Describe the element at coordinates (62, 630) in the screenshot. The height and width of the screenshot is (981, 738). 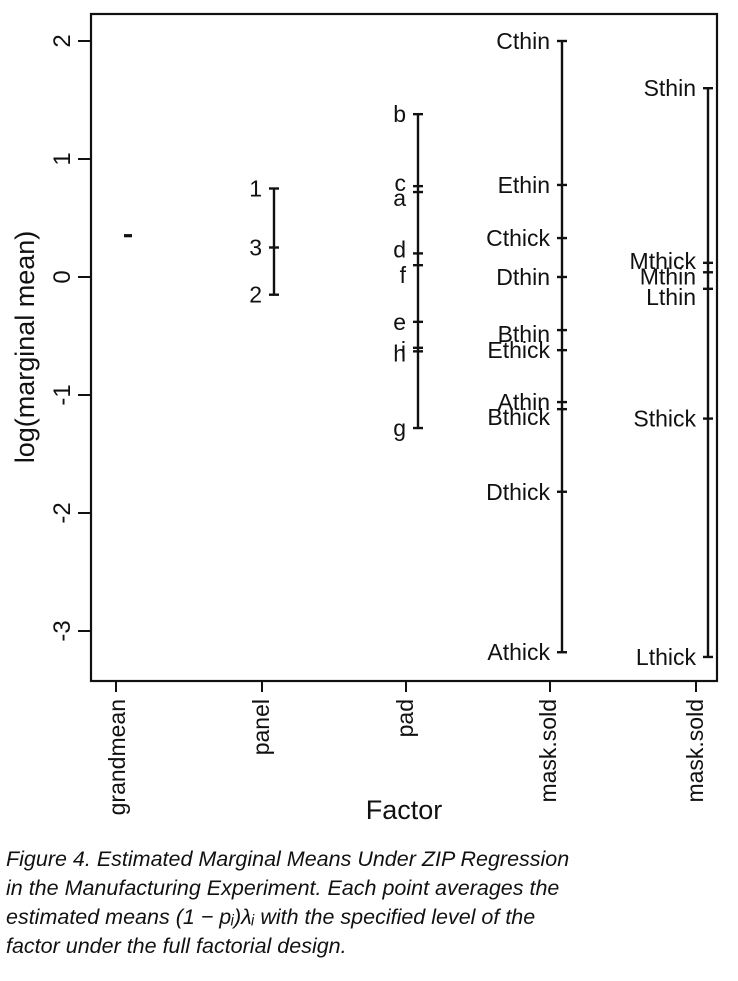
I see `y-tick-label: -3` at that location.